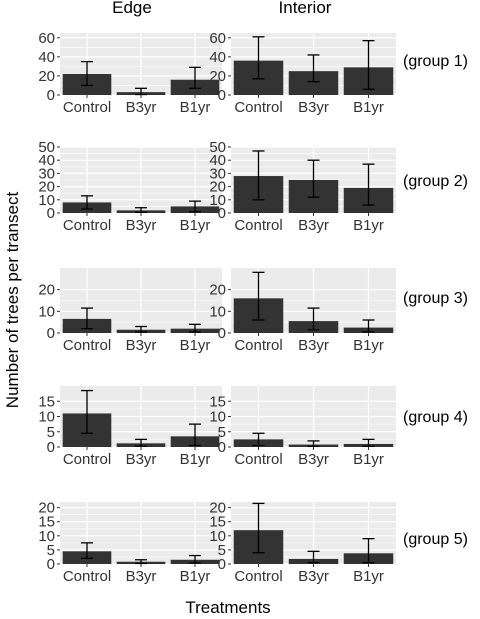 This screenshot has height=619, width=480. Describe the element at coordinates (130, 311) in the screenshot. I see `panel-edge-group-3: 0 10 20 Control B3yr B1yr` at that location.